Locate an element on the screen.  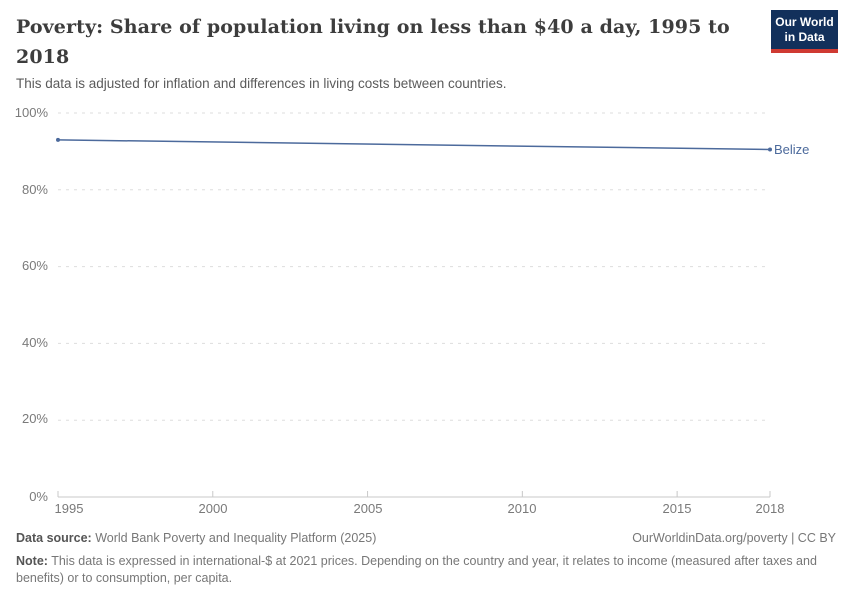
y-tick-60: 60% is located at coordinates (34, 265).